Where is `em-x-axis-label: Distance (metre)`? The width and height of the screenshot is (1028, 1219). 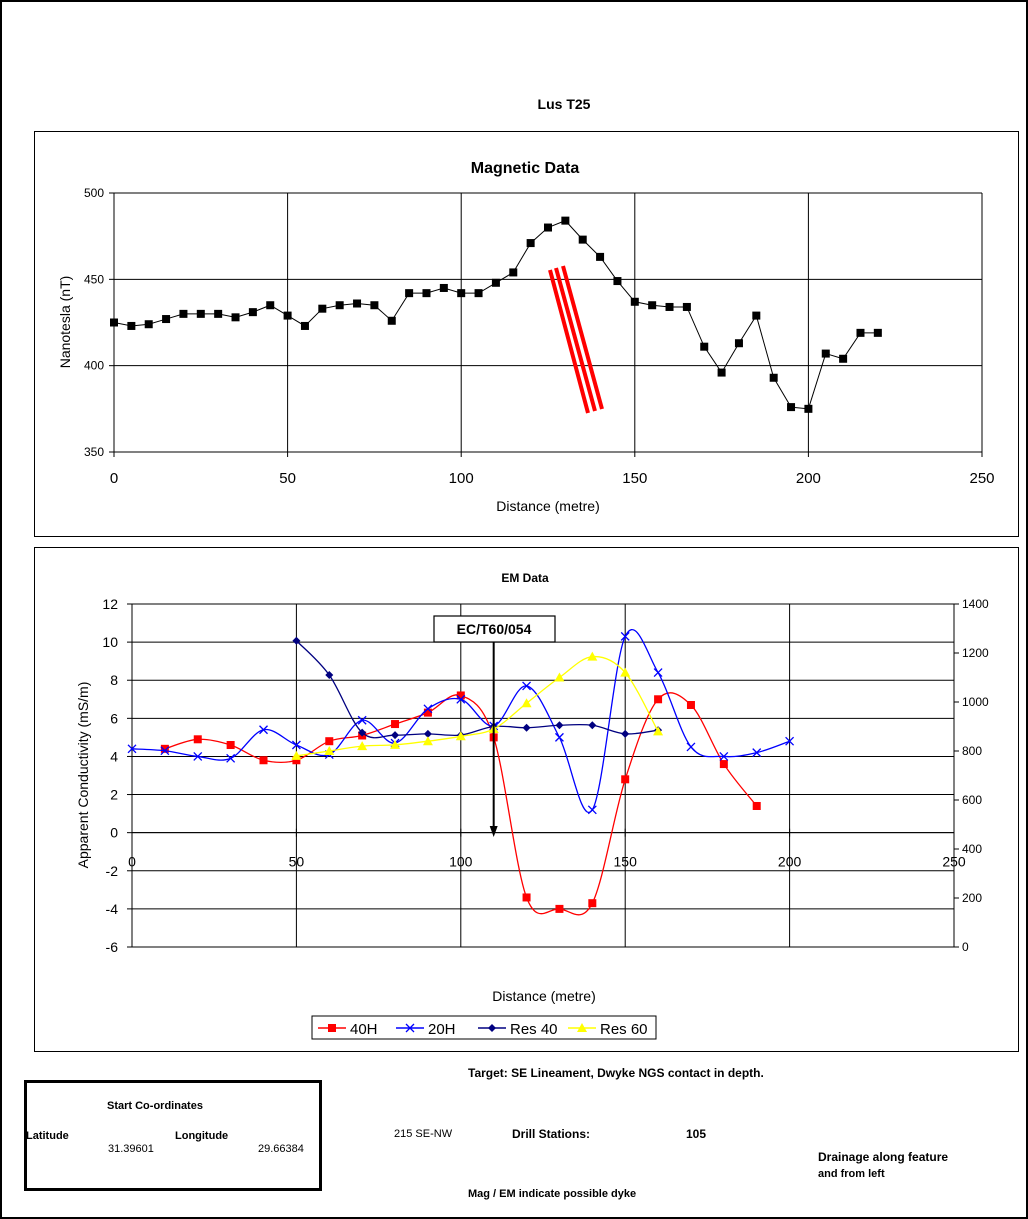 em-x-axis-label: Distance (metre) is located at coordinates (543, 996).